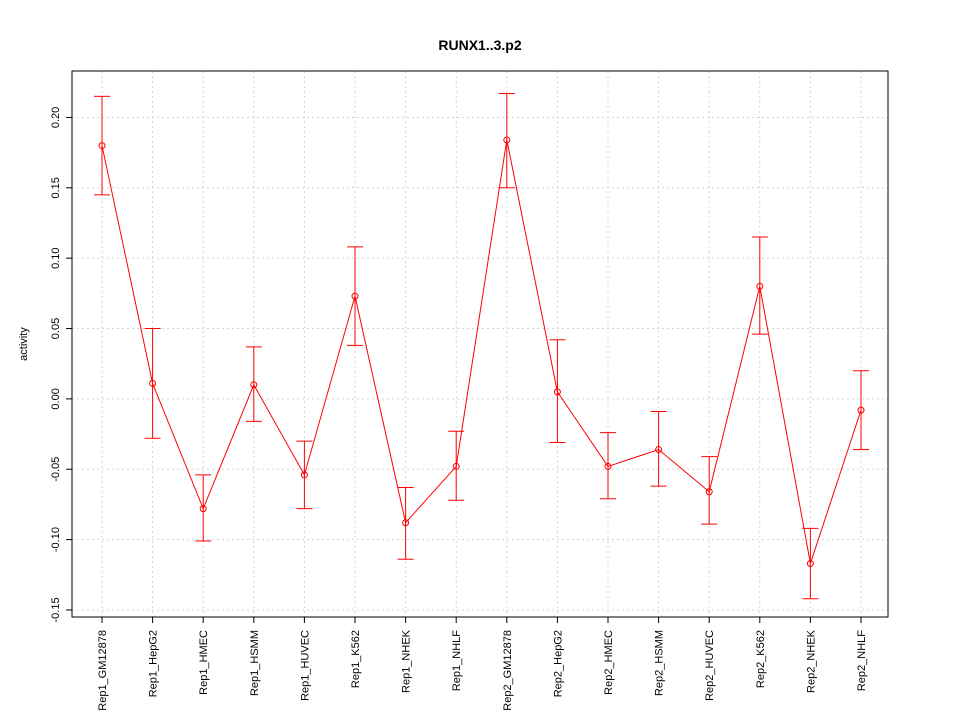 This screenshot has height=720, width=960. What do you see at coordinates (56, 257) in the screenshot?
I see `y-tick-label: 0.10` at bounding box center [56, 257].